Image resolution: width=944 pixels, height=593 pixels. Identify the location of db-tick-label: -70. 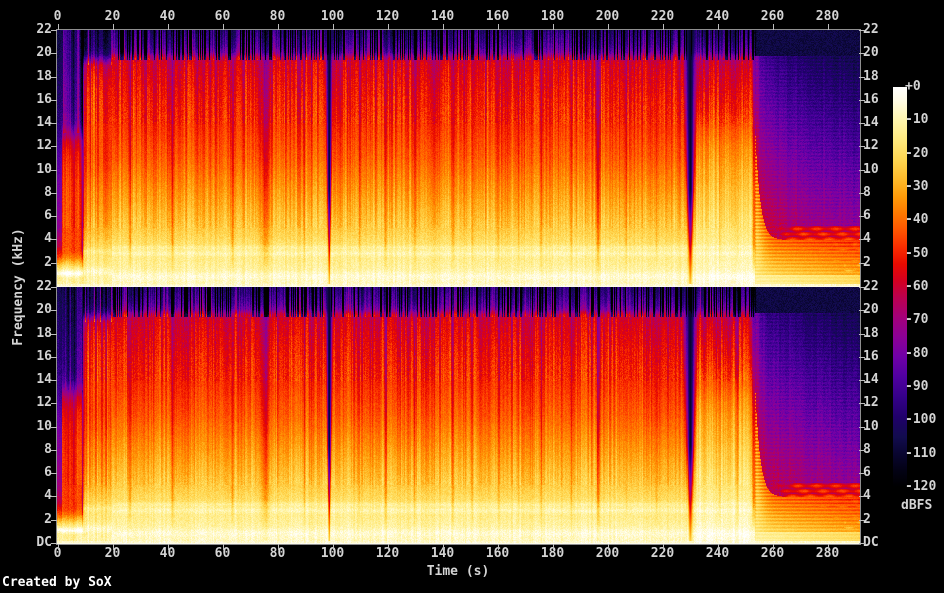
(917, 320).